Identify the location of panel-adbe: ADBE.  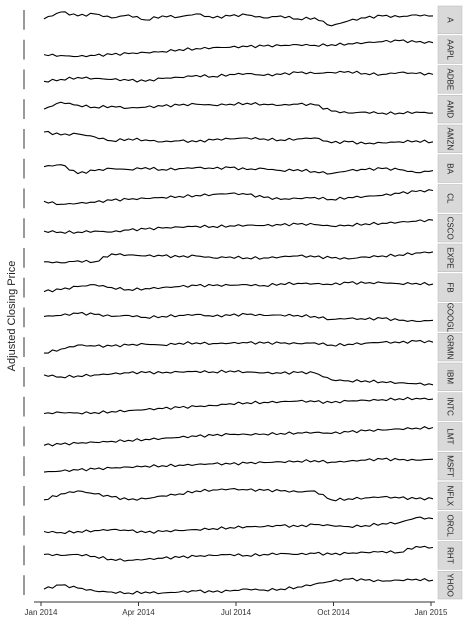
(243, 79).